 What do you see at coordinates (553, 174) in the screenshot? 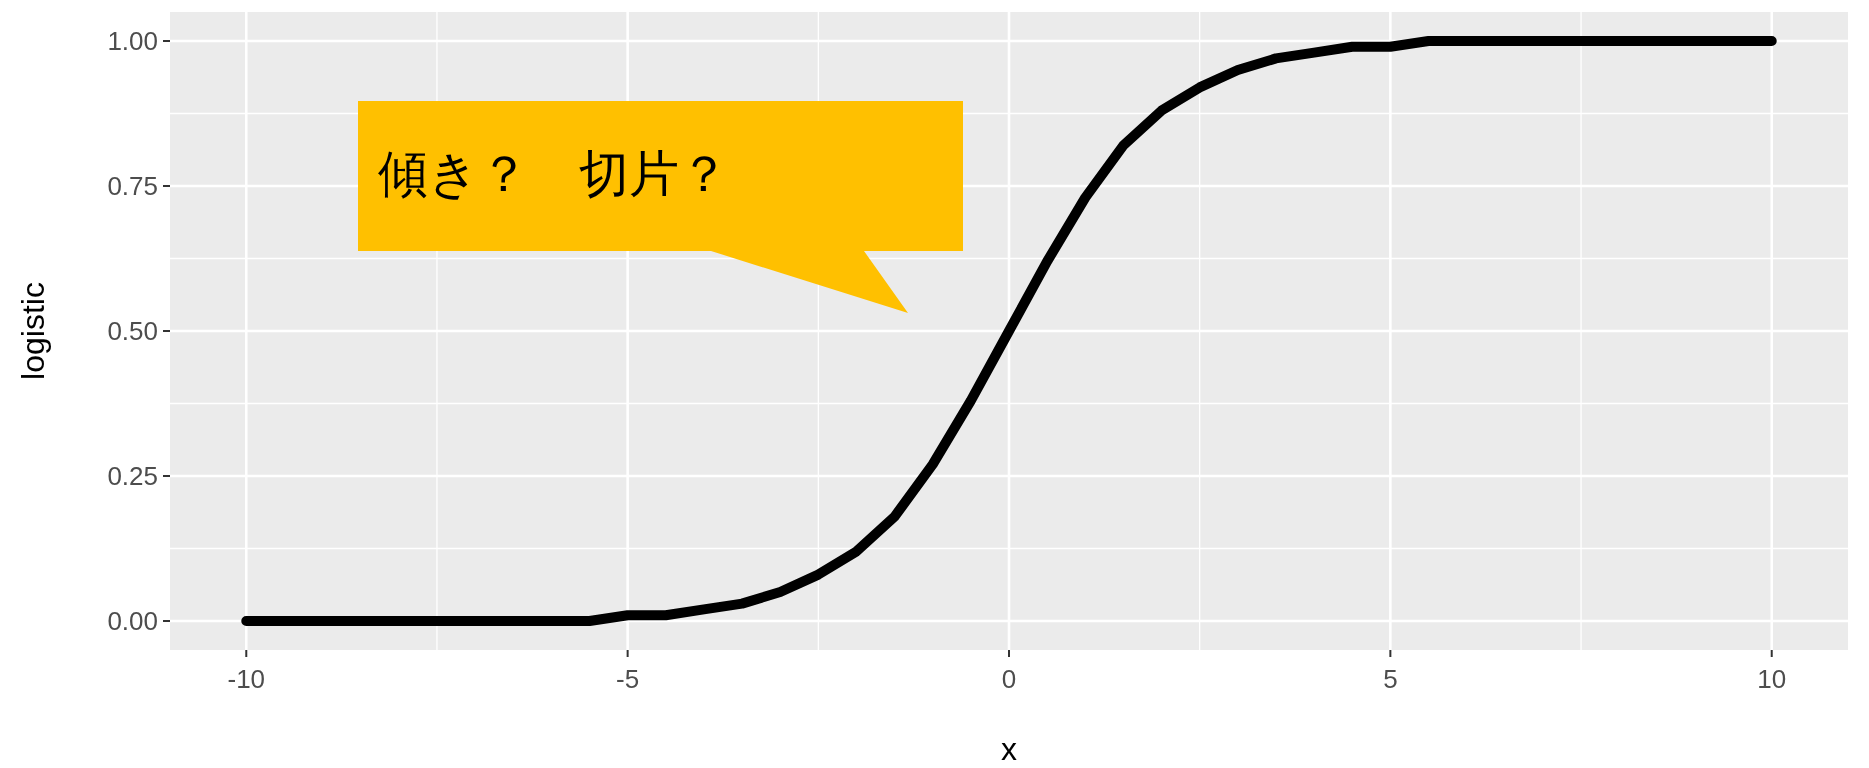
I see `annotation: 傾き？ 切片？` at bounding box center [553, 174].